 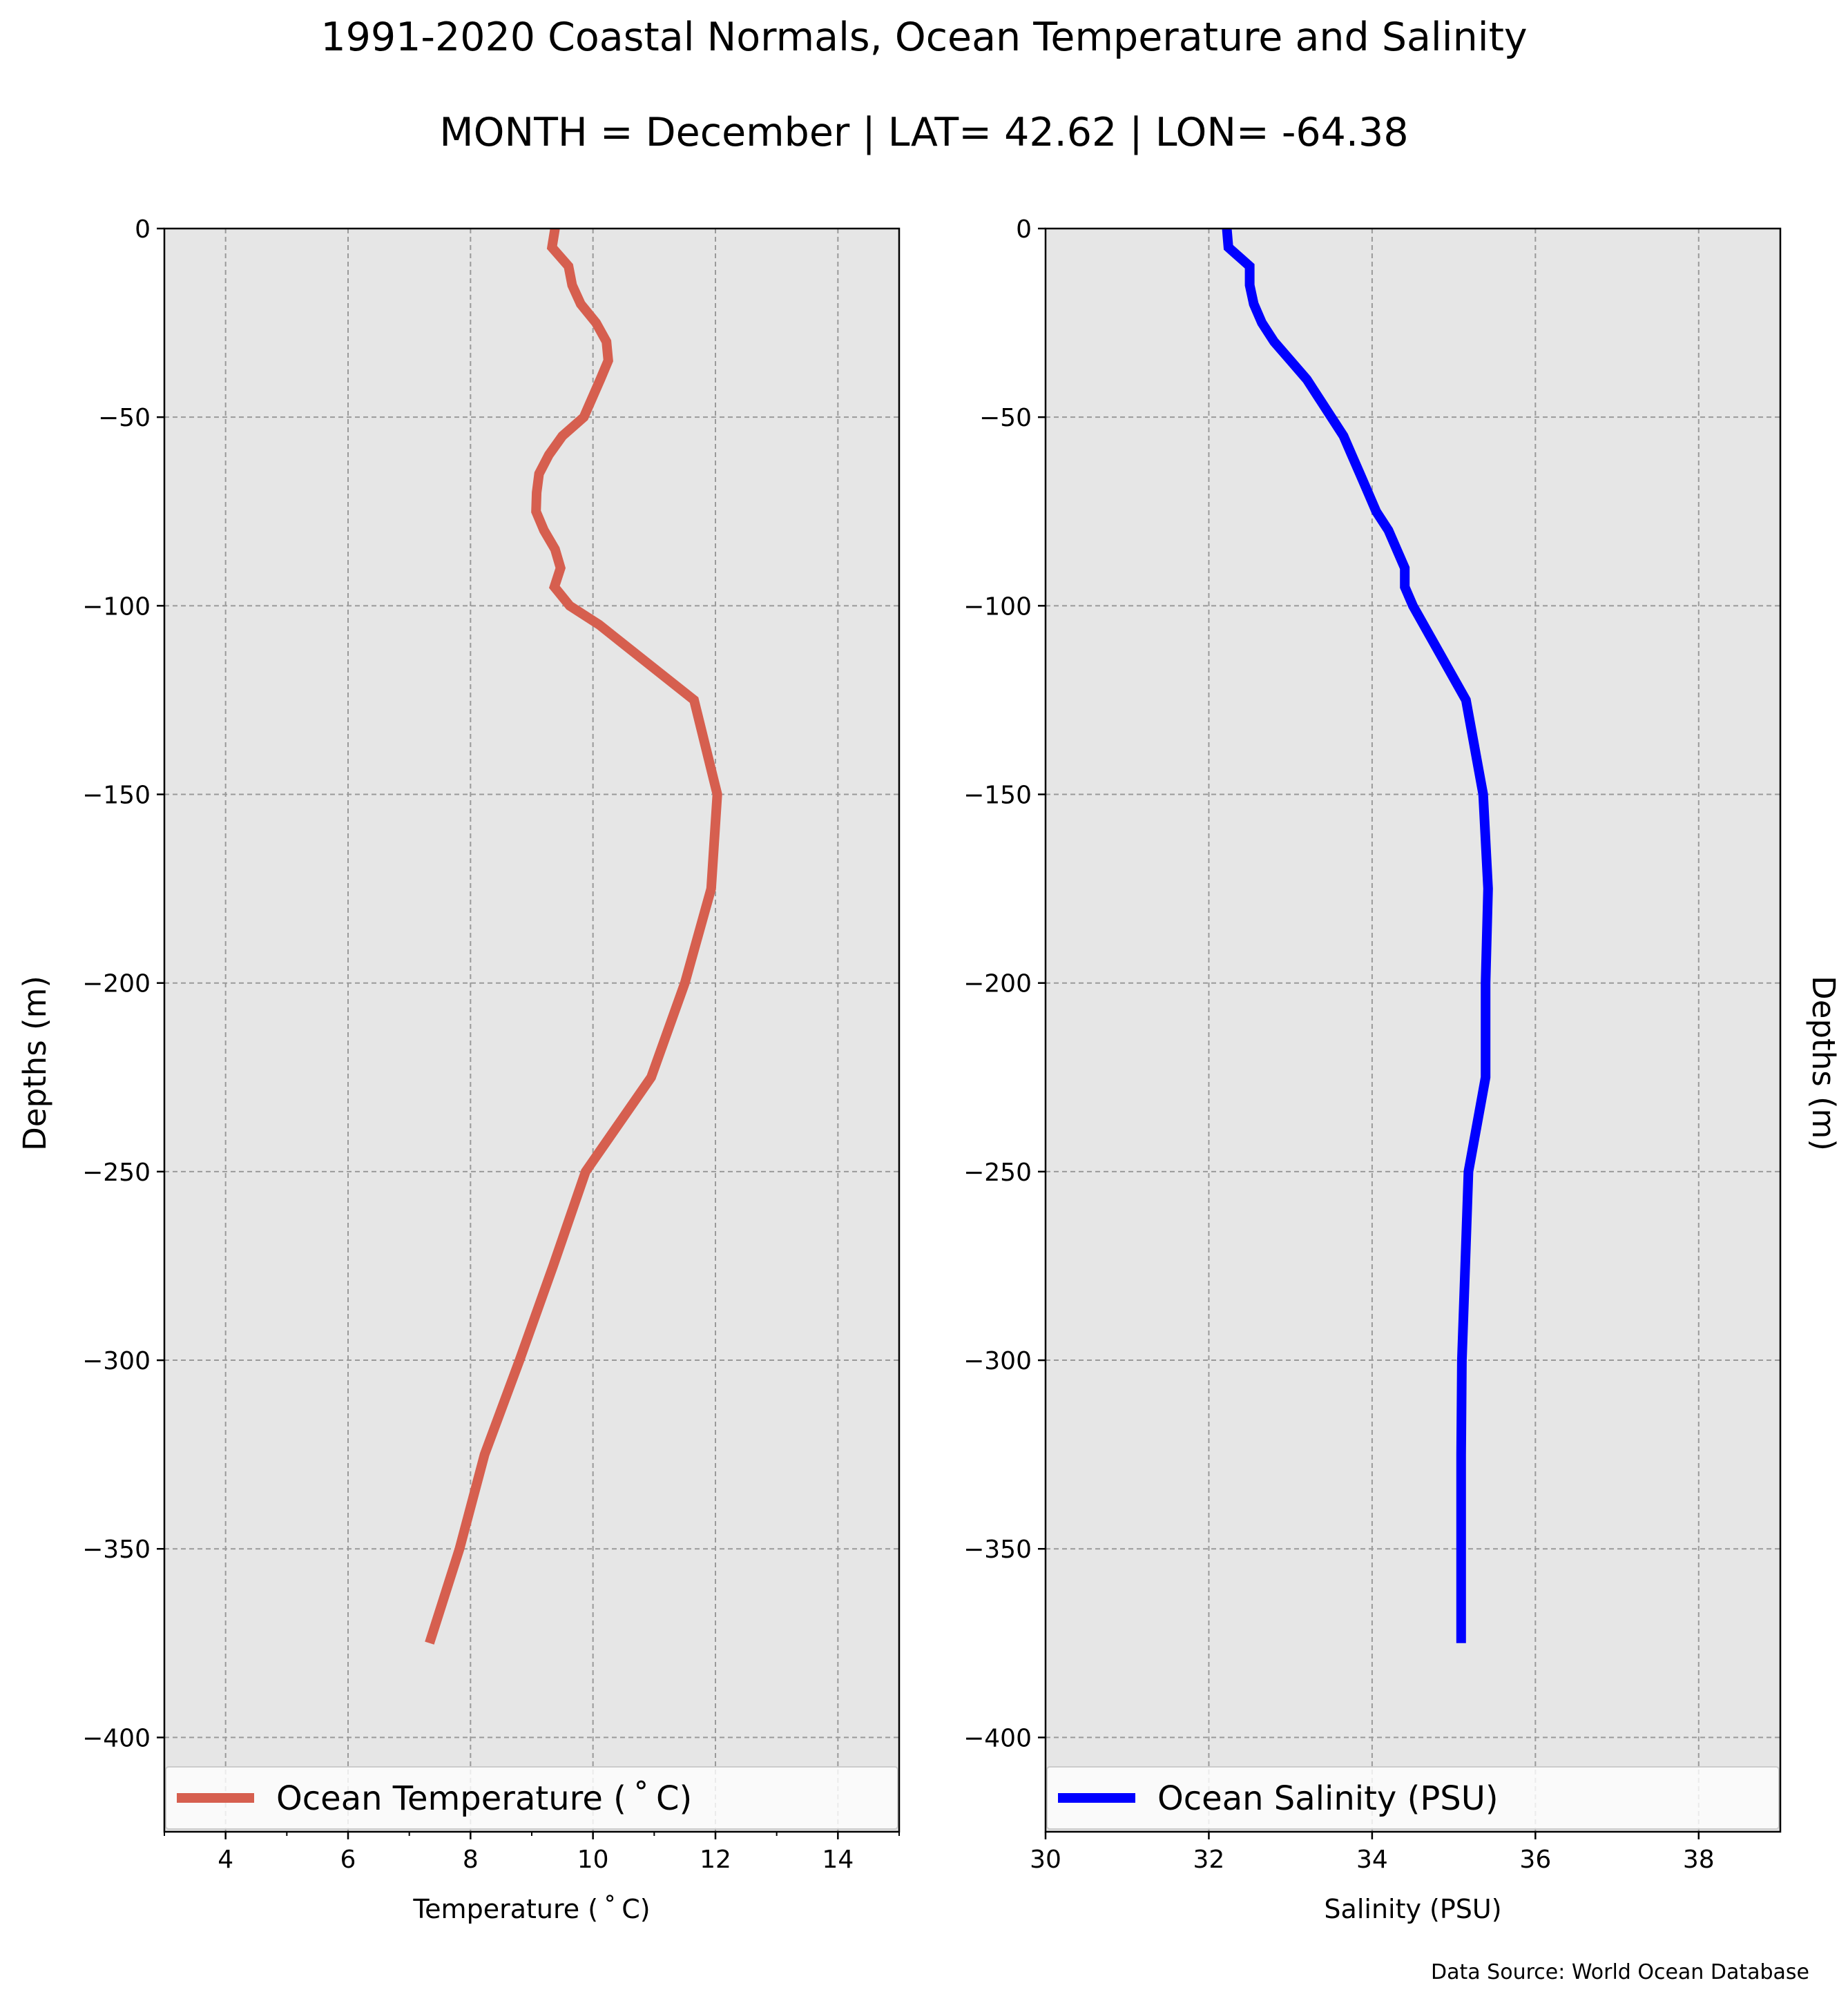 What do you see at coordinates (1045, 1860) in the screenshot?
I see `x-tick-label: 30` at bounding box center [1045, 1860].